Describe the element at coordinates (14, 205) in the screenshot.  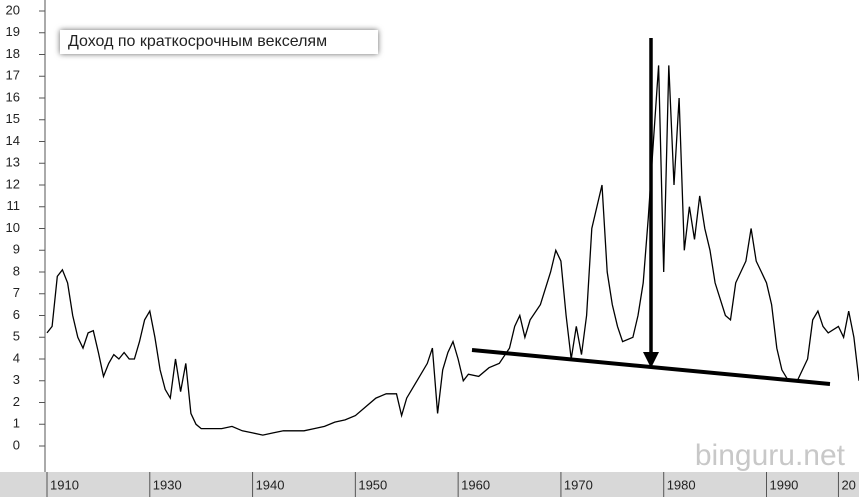
I see `y-tick-label: 11` at that location.